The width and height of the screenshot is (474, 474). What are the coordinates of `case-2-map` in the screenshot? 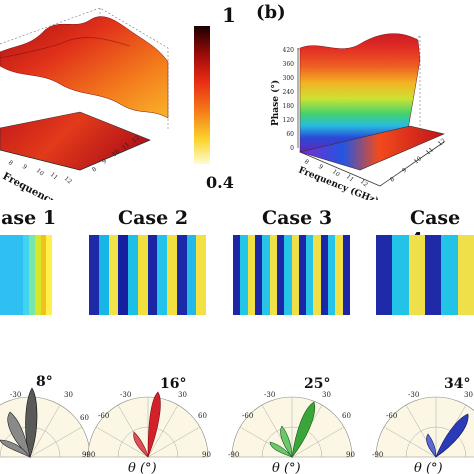 It's located at (147, 275).